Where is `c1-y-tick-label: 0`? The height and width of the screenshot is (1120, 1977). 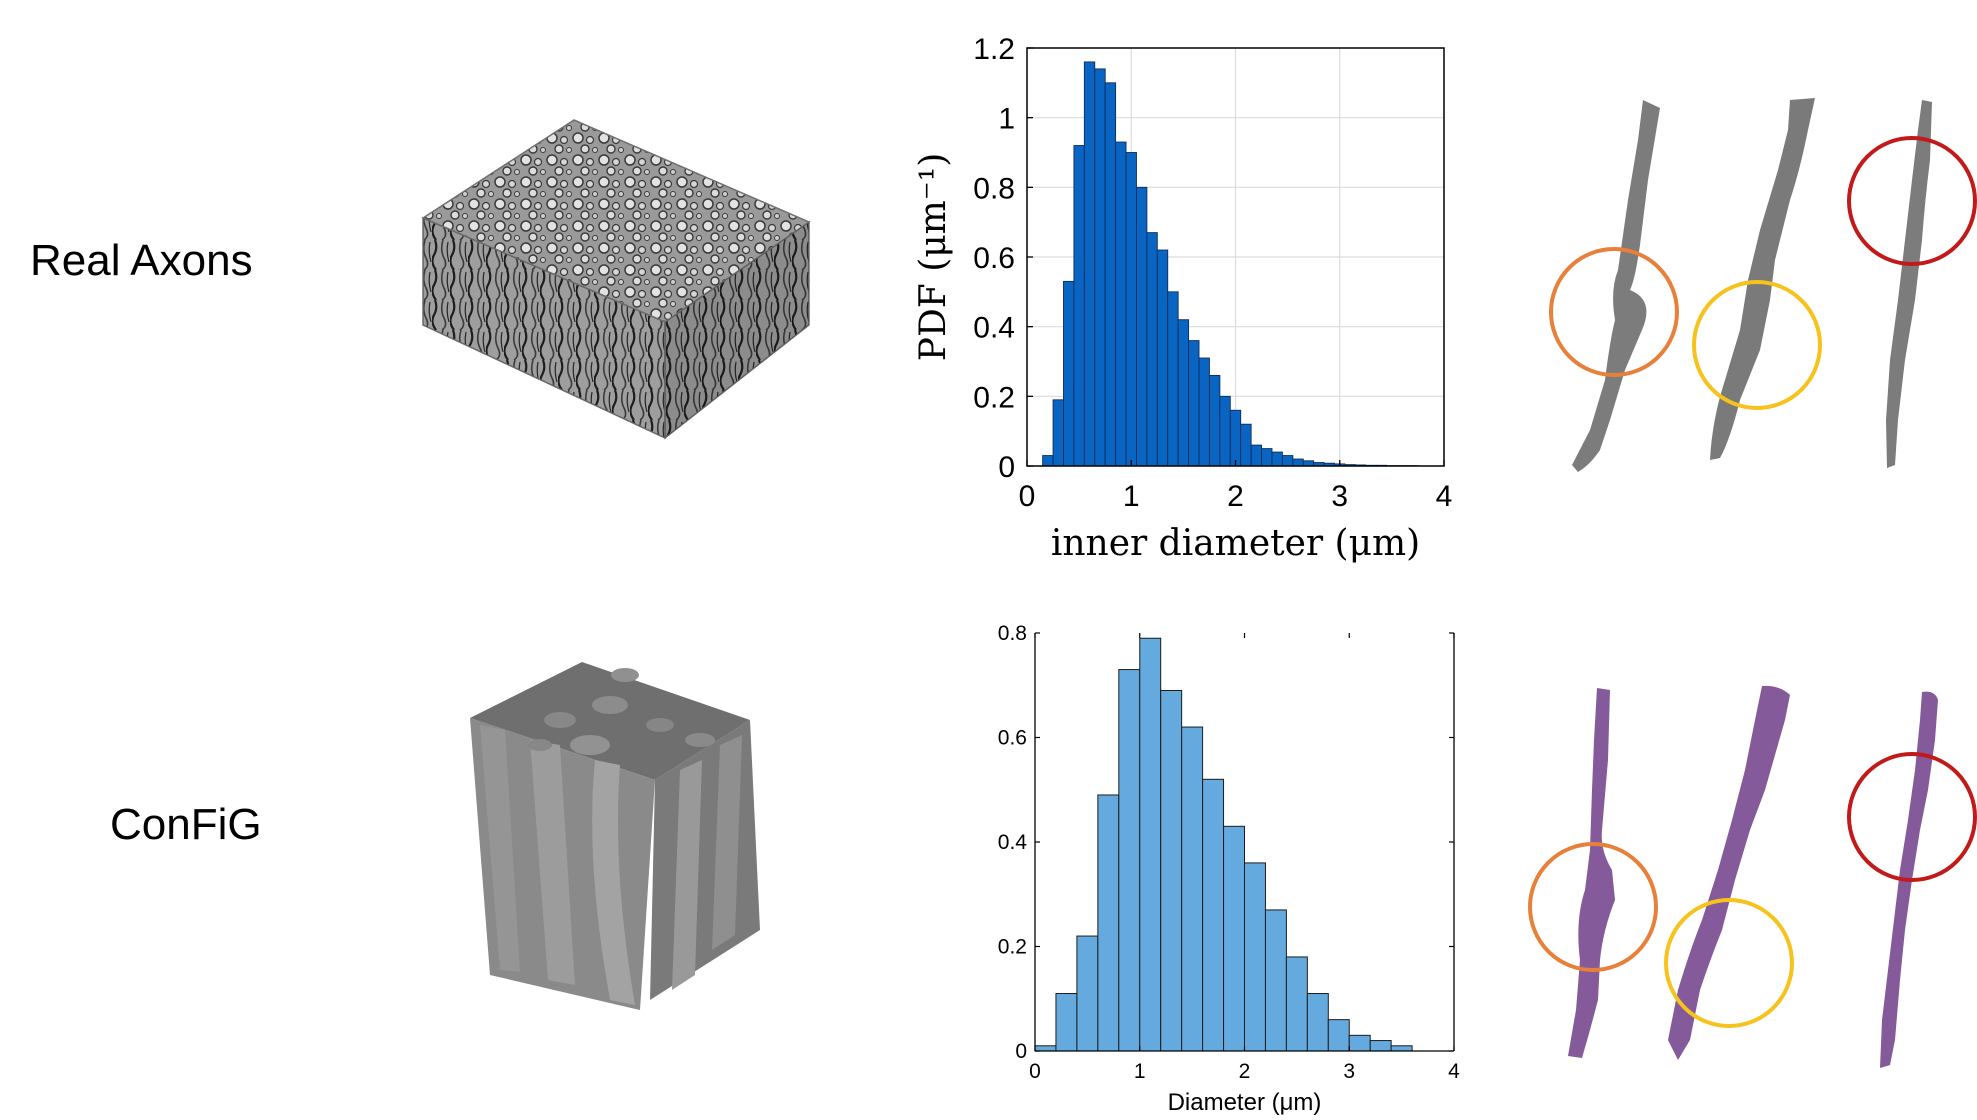 c1-y-tick-label: 0 is located at coordinates (1006, 467).